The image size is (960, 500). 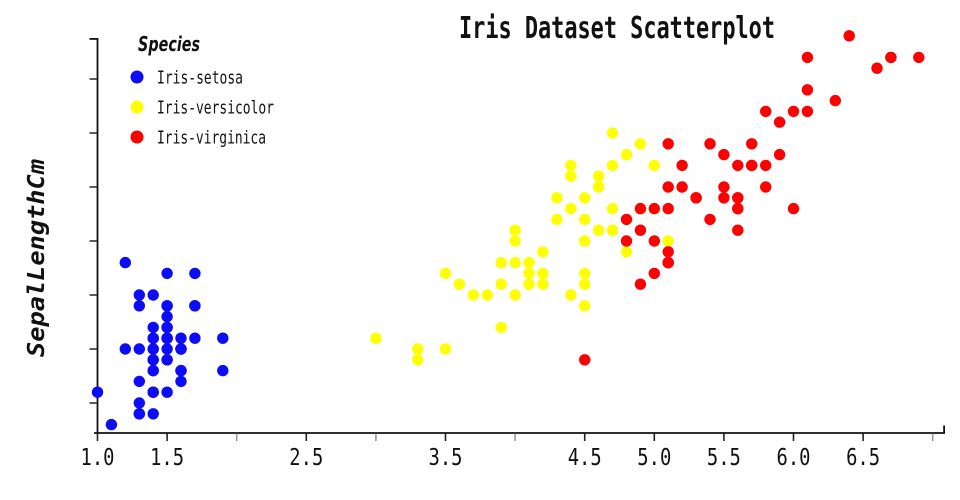 I want to click on legend-title: Species, so click(x=169, y=44).